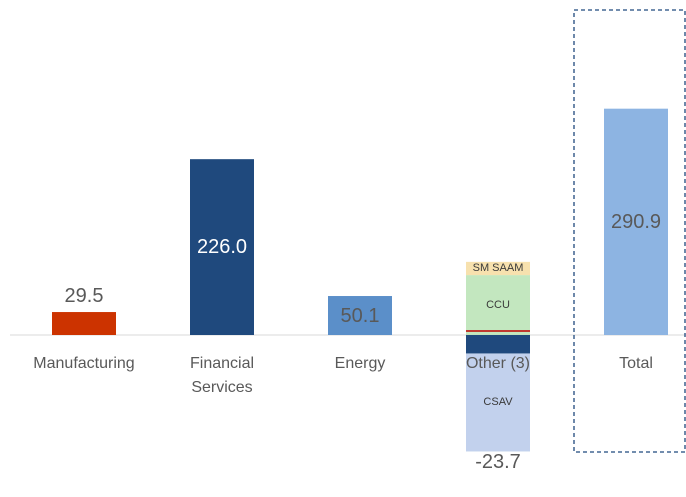 The height and width of the screenshot is (497, 686). Describe the element at coordinates (84, 363) in the screenshot. I see `x-tick-label: Manufacturing` at that location.